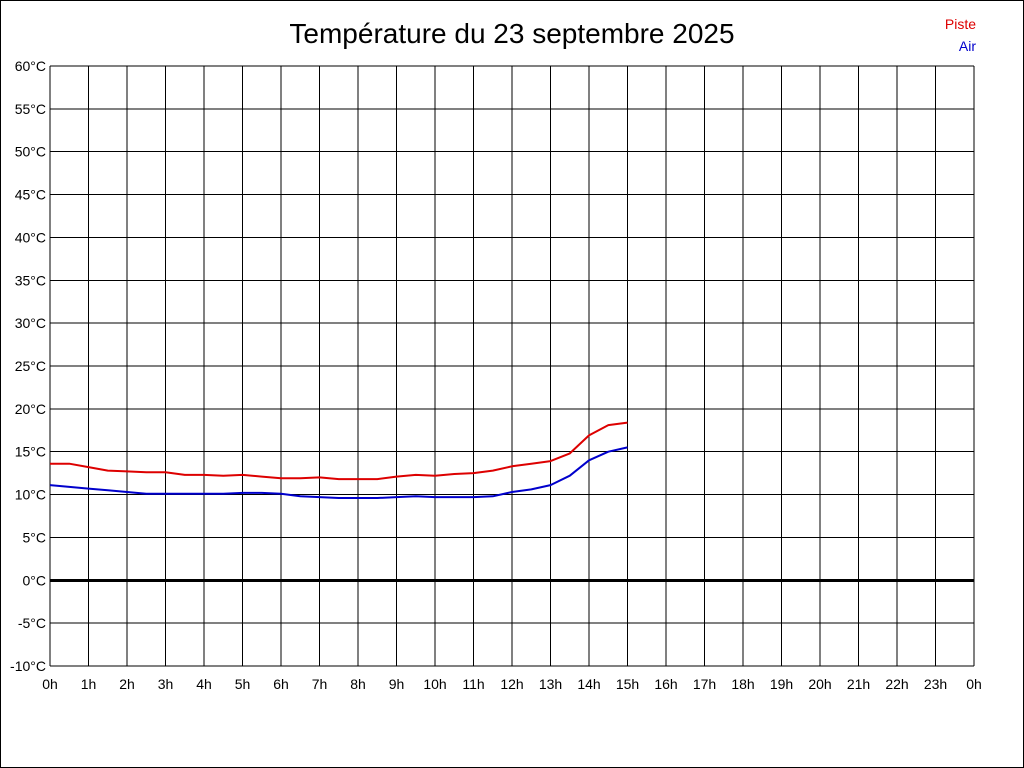  Describe the element at coordinates (35, 580) in the screenshot. I see `y-tick-label: 0°C` at that location.